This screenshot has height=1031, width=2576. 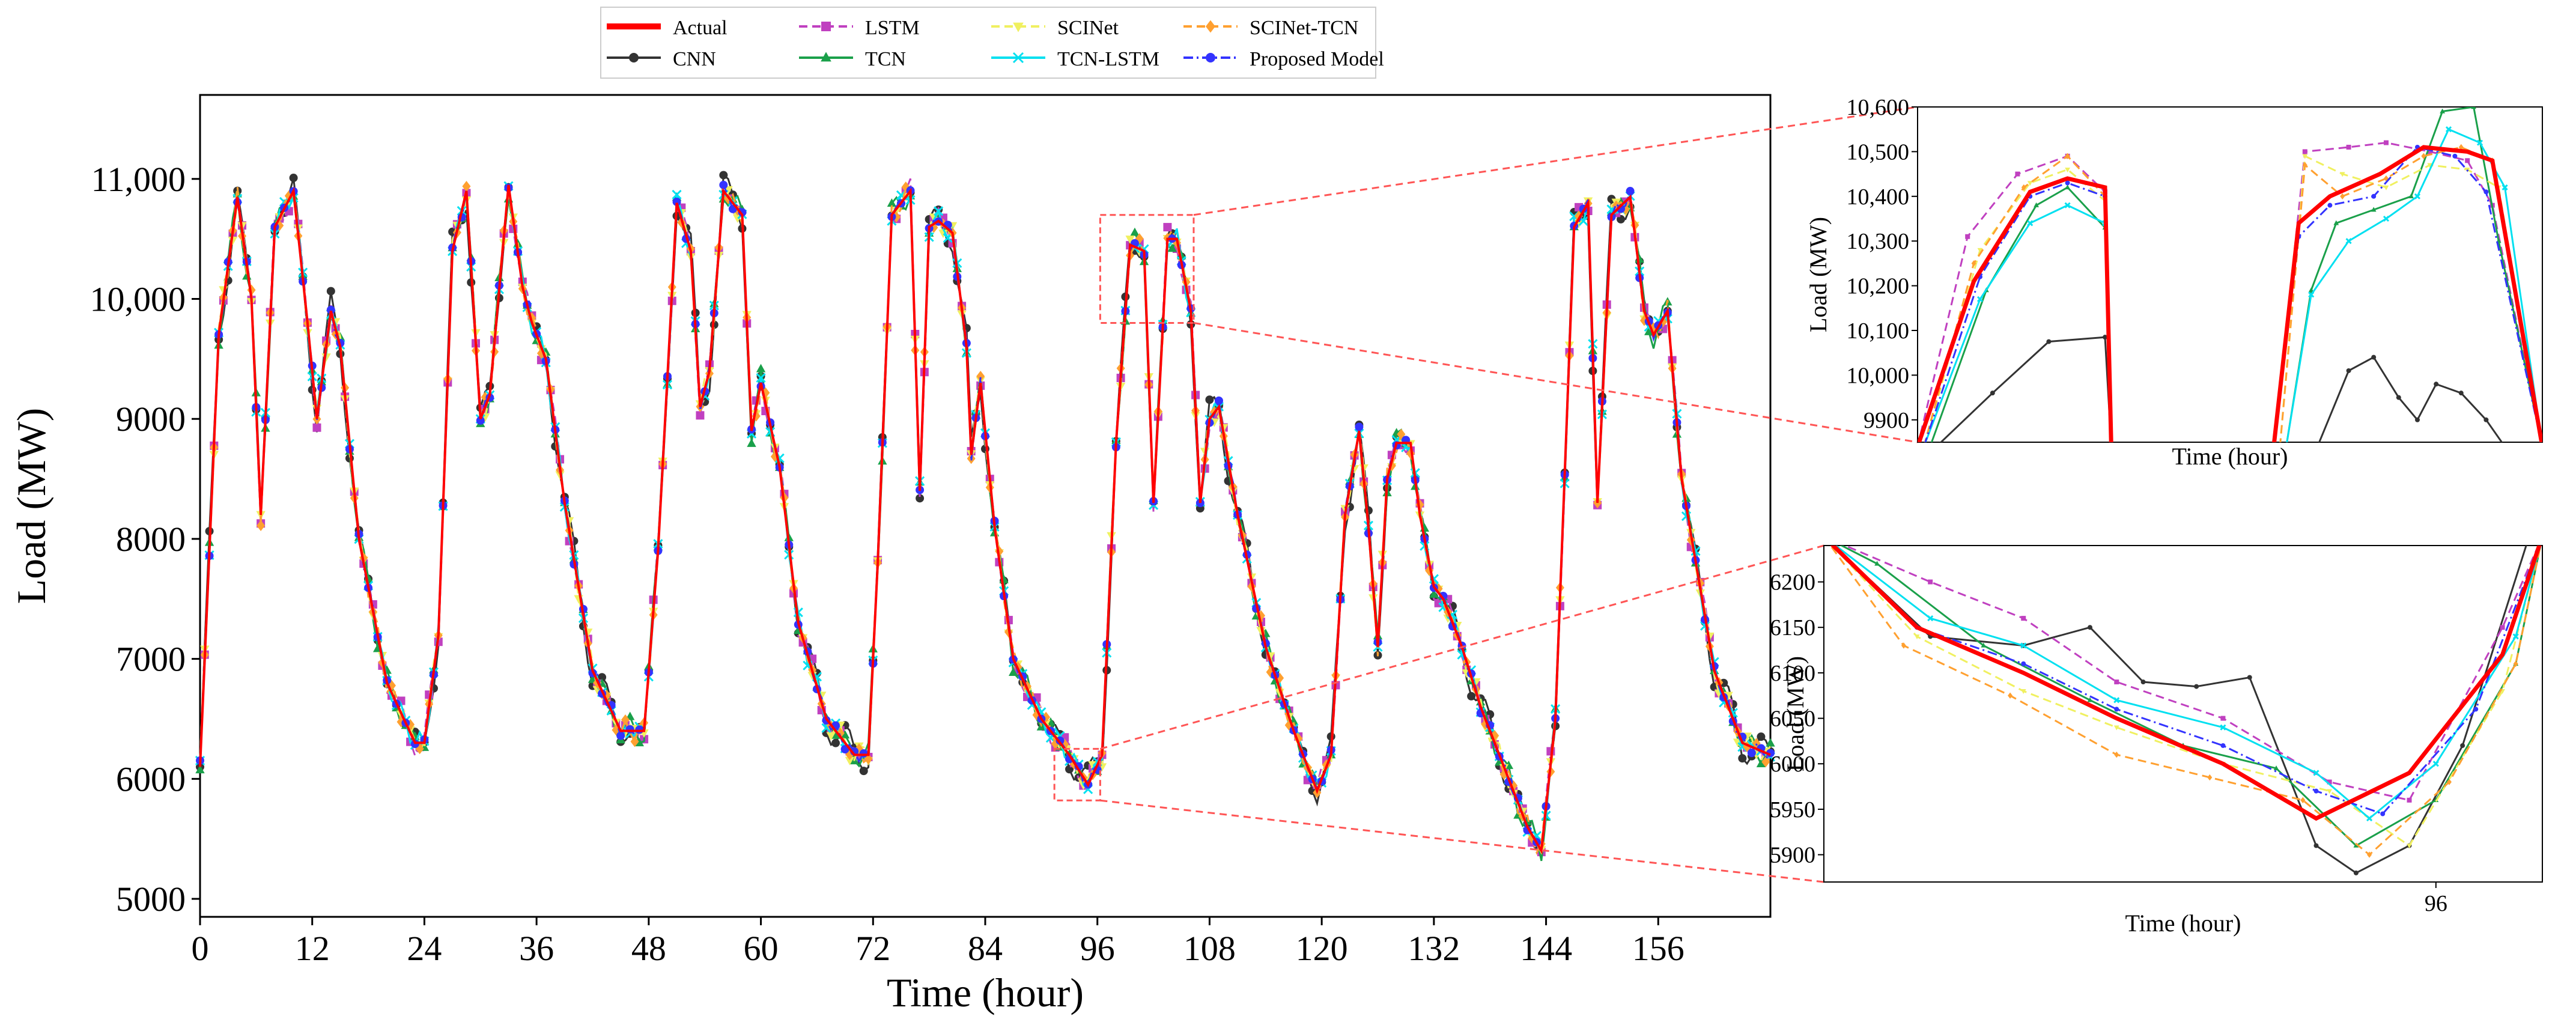 I want to click on legend-label: SCINet-TCN, so click(x=1304, y=28).